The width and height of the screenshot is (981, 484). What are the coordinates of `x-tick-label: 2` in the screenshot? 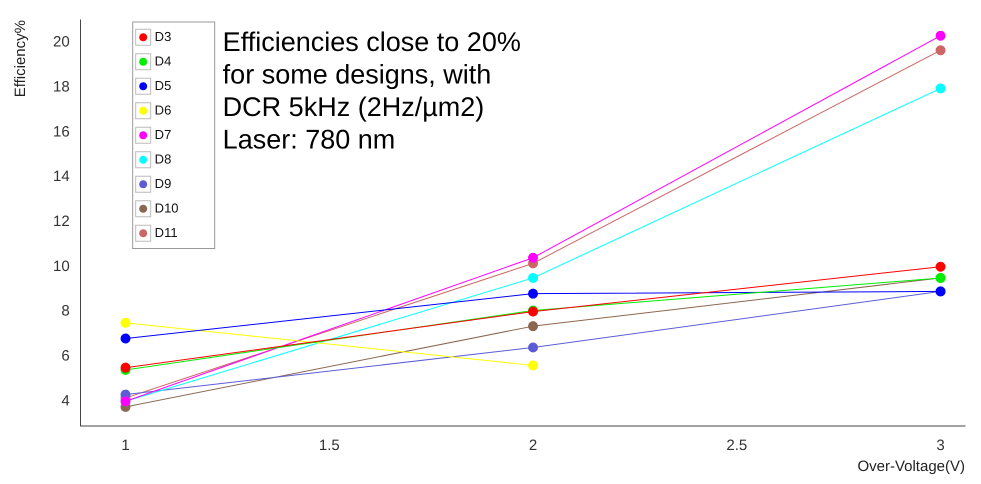 It's located at (533, 445).